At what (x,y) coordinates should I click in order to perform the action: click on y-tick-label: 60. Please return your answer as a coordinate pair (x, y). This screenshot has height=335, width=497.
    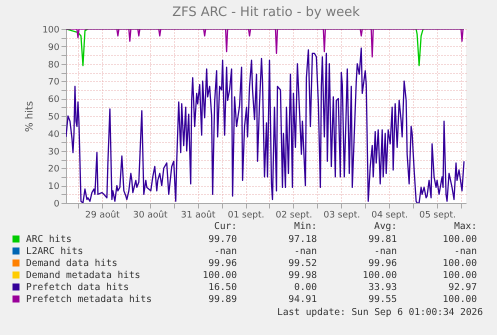
    Looking at the image, I should click on (54, 100).